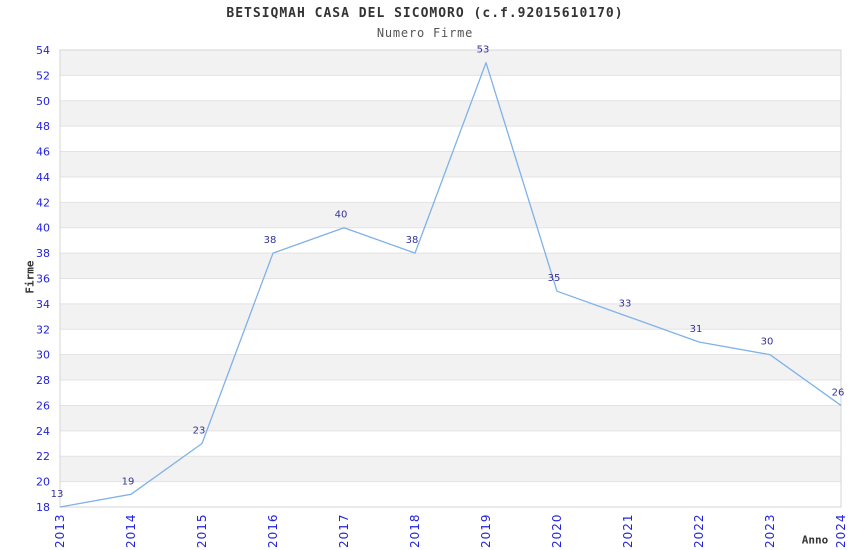 Image resolution: width=850 pixels, height=550 pixels. What do you see at coordinates (43, 482) in the screenshot?
I see `y-tick-label: 20` at bounding box center [43, 482].